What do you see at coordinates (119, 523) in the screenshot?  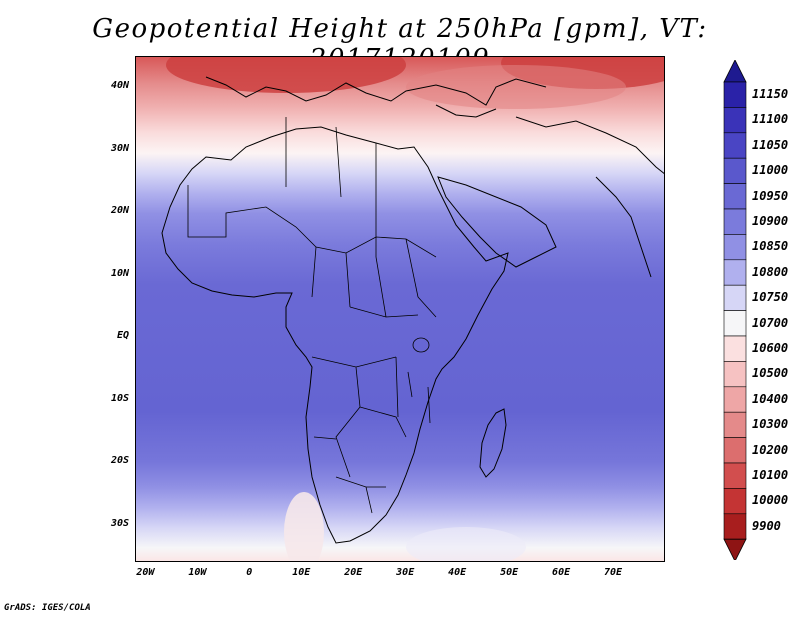 I see `latitude-tick-label: 30S` at bounding box center [119, 523].